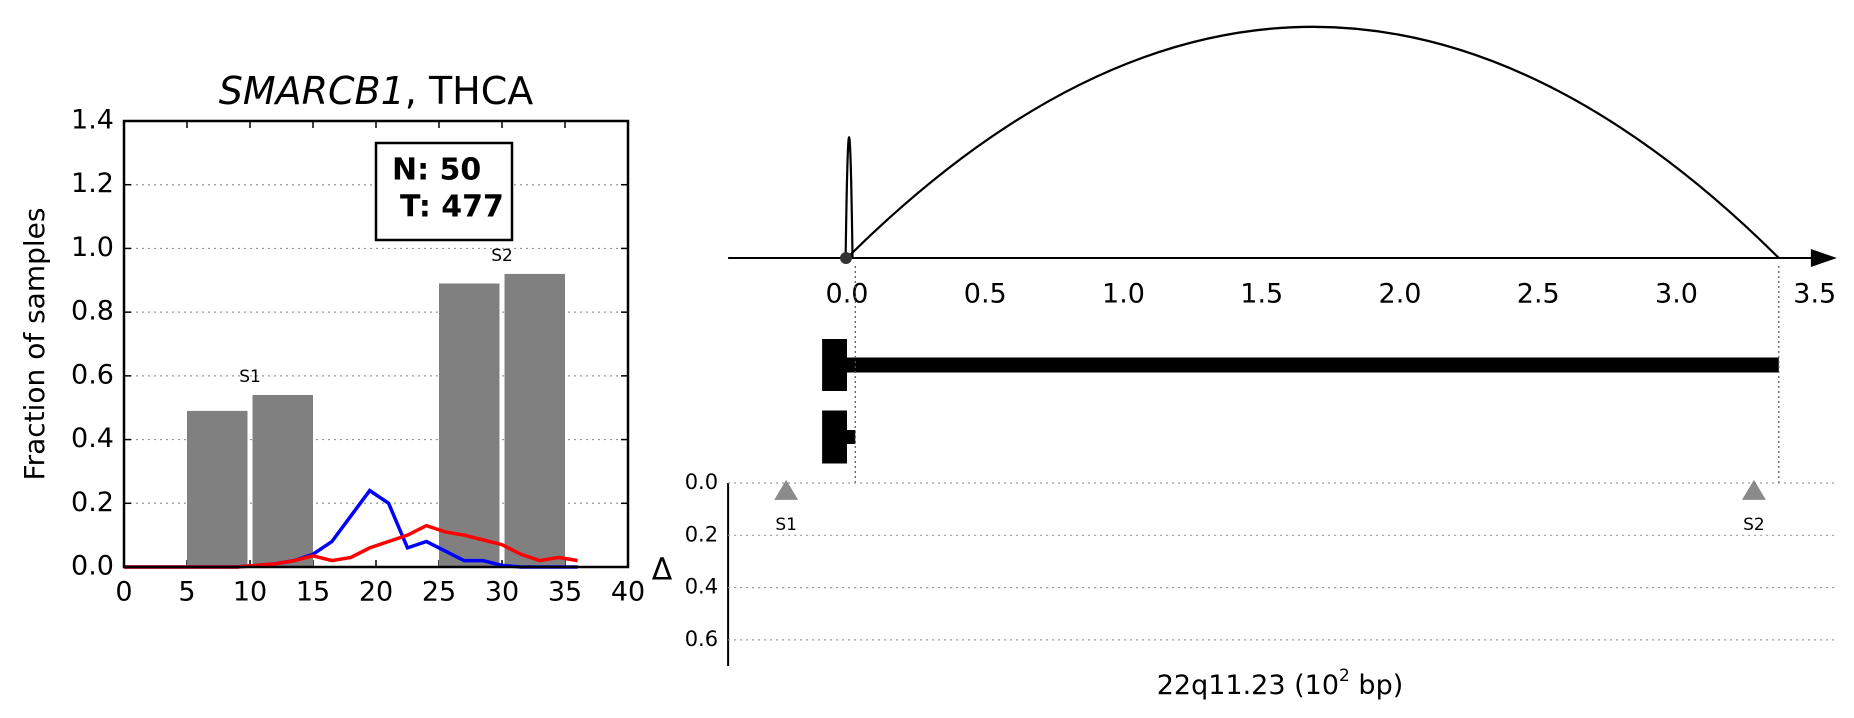  Describe the element at coordinates (849, 197) in the screenshot. I see `arc` at that location.